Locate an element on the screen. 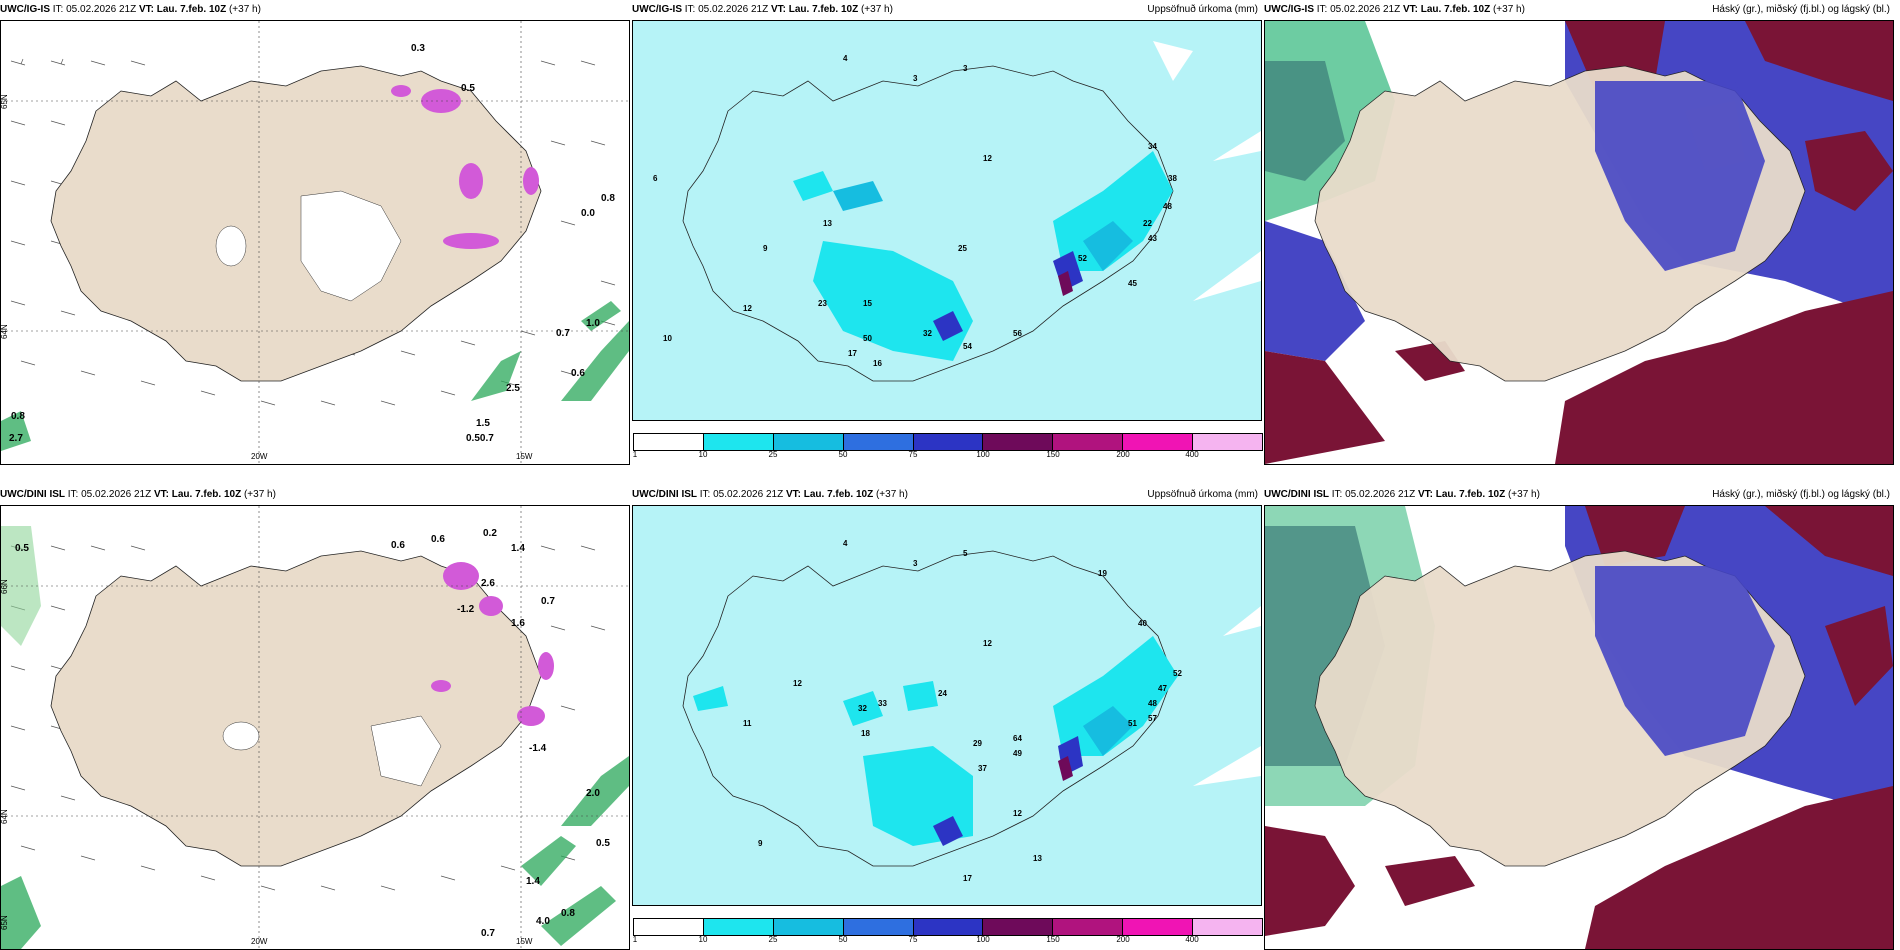 This screenshot has height=950, width=1900. value-label: 29 is located at coordinates (977, 743).